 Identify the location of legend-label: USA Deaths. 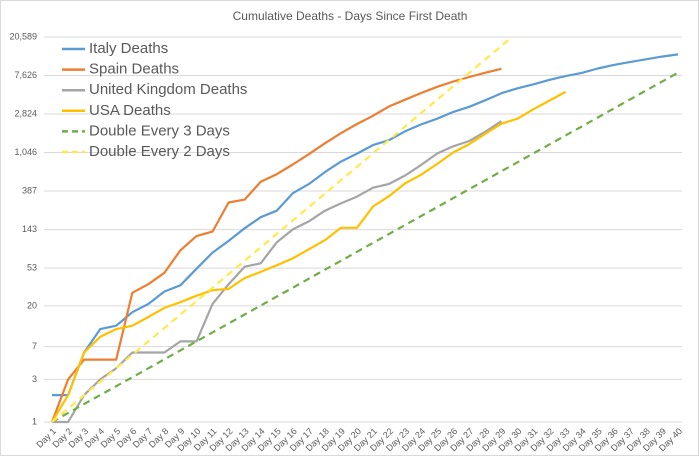
(130, 110).